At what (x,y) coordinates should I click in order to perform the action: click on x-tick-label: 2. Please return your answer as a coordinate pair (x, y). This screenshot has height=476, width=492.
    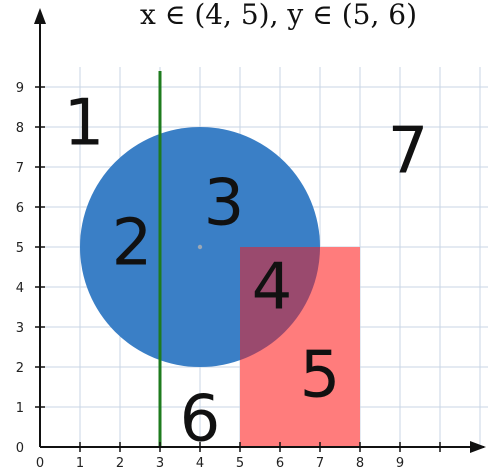
    Looking at the image, I should click on (120, 463).